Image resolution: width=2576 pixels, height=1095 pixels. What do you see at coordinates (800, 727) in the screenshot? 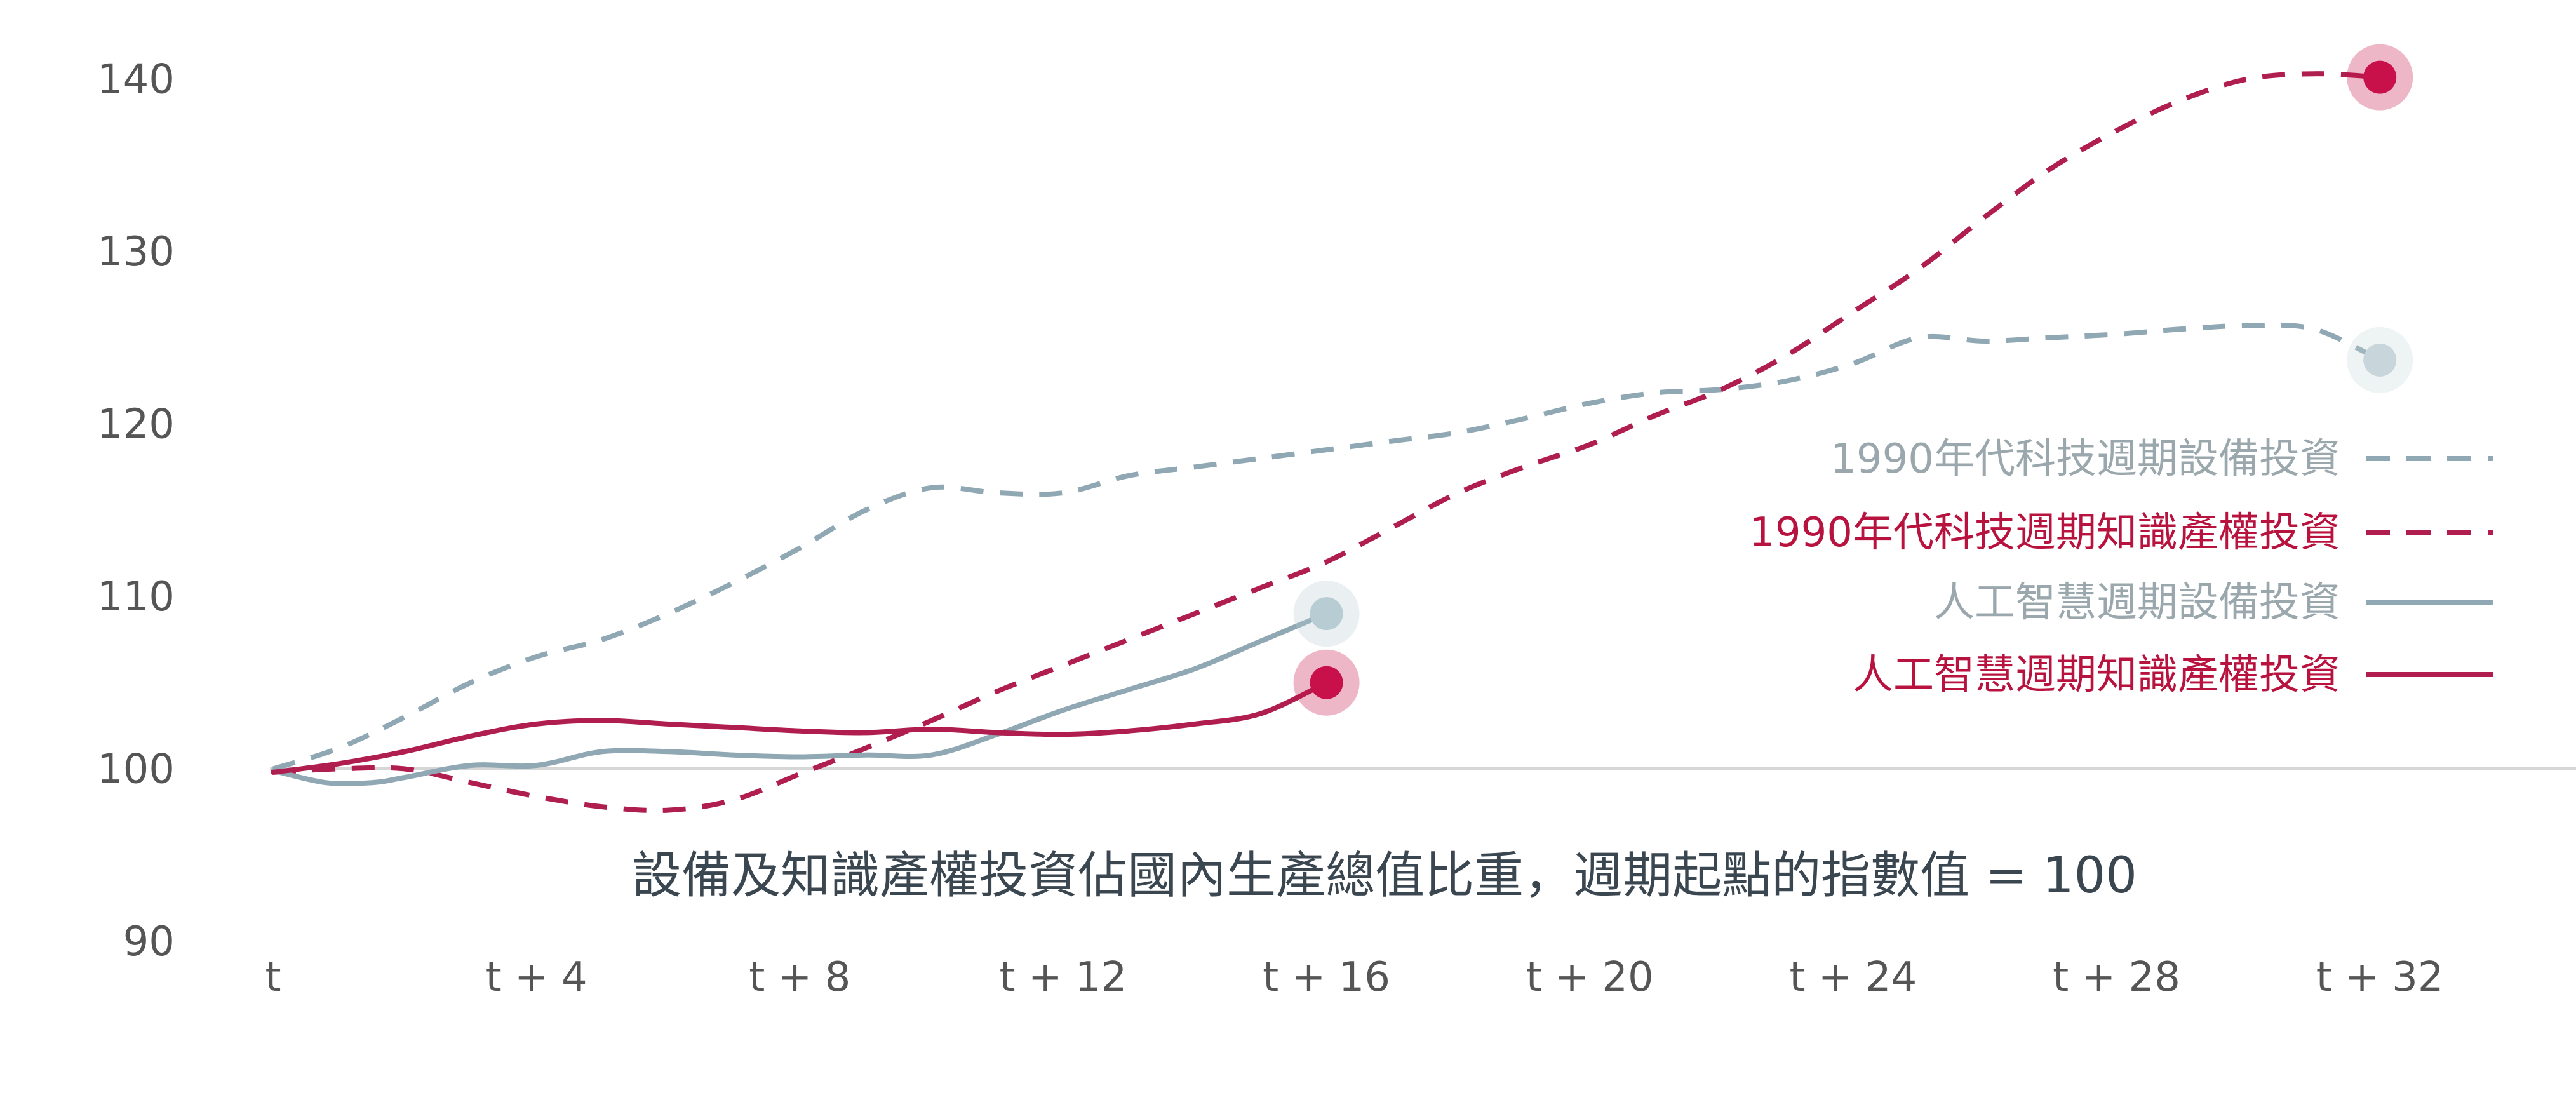
I see `series-line-ai-ip` at bounding box center [800, 727].